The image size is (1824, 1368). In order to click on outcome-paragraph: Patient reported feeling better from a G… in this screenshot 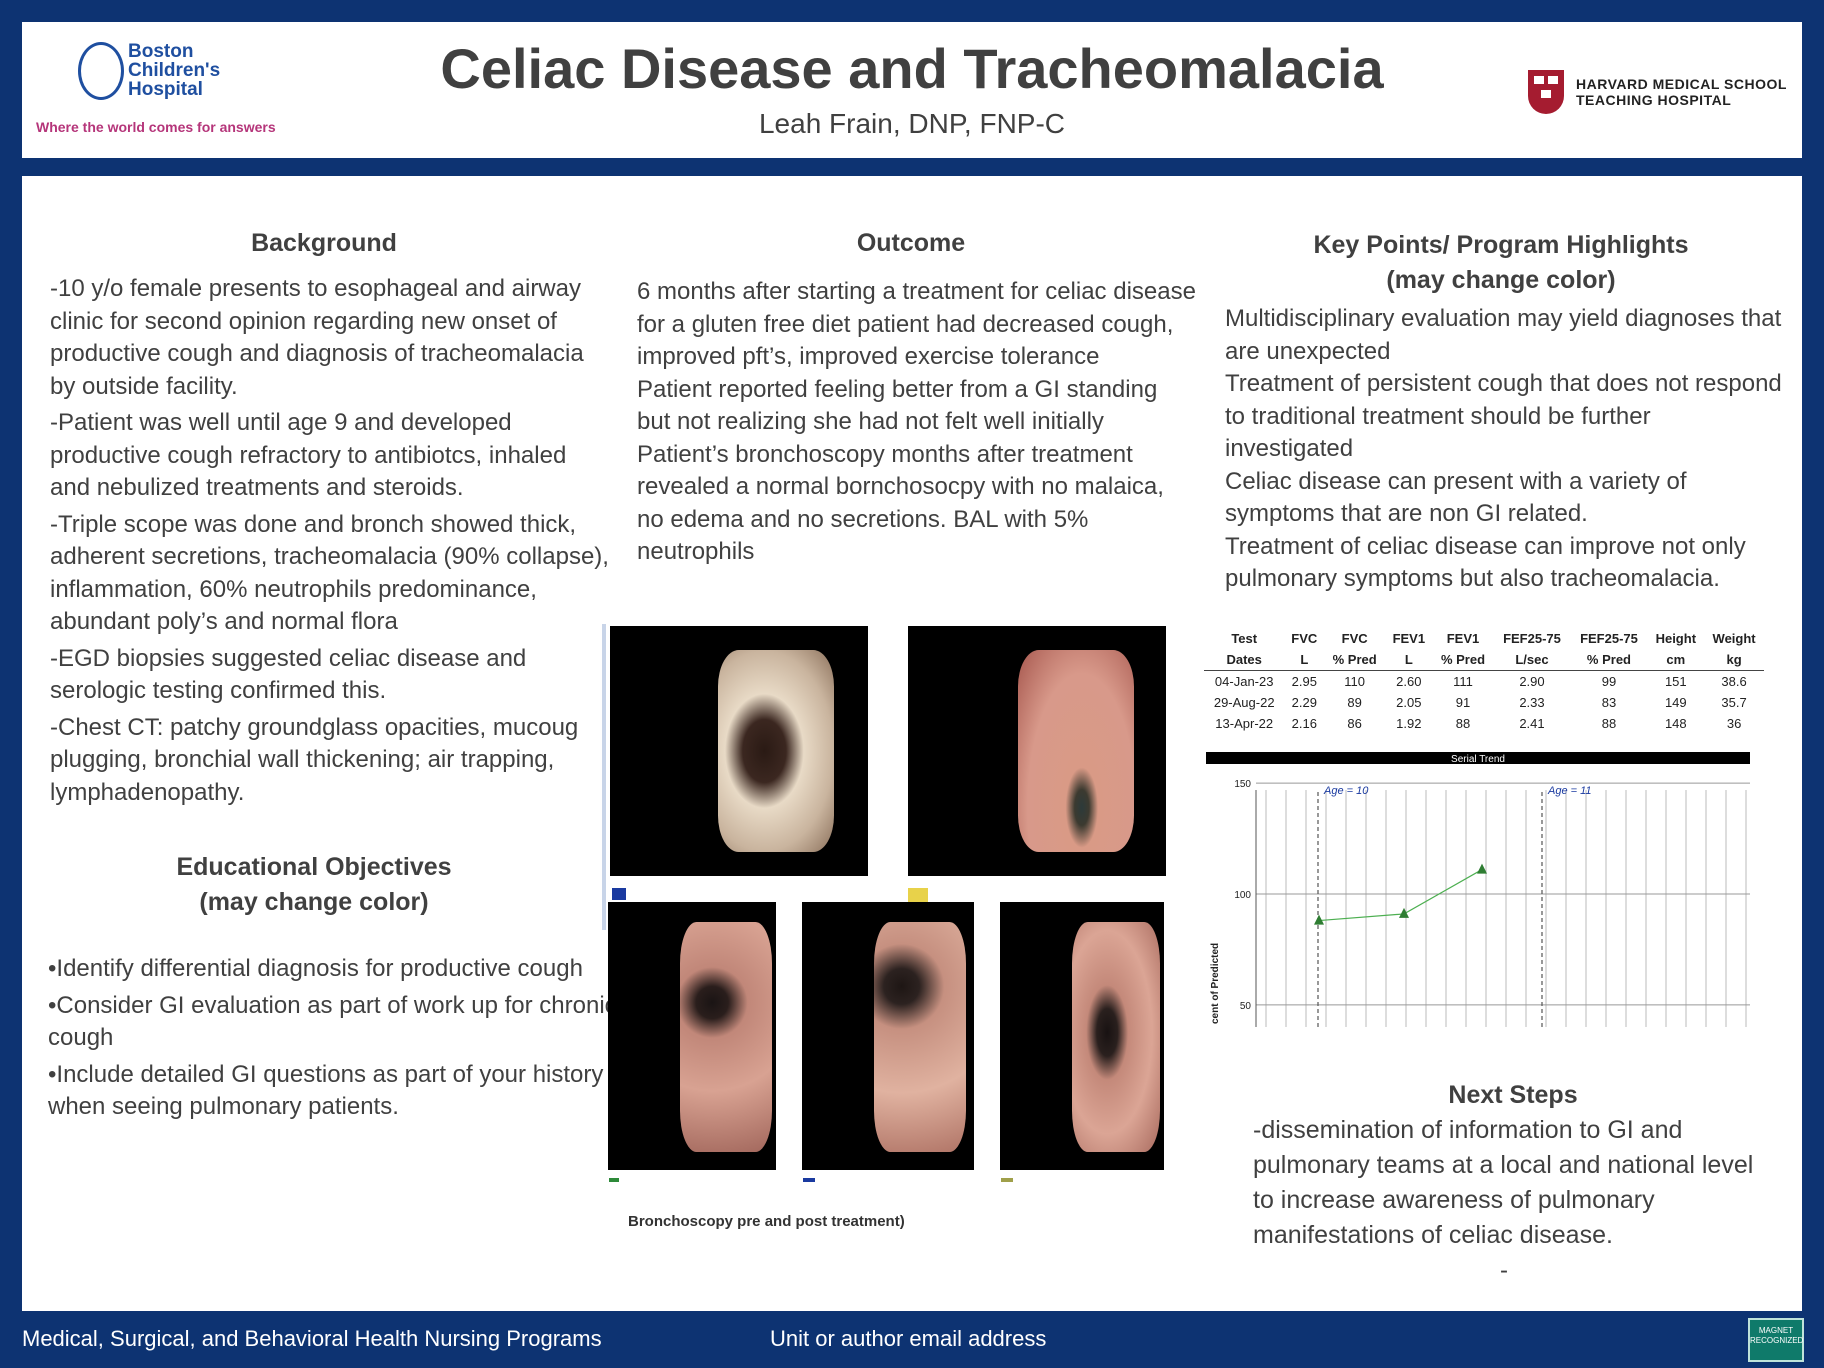, I will do `click(897, 405)`.